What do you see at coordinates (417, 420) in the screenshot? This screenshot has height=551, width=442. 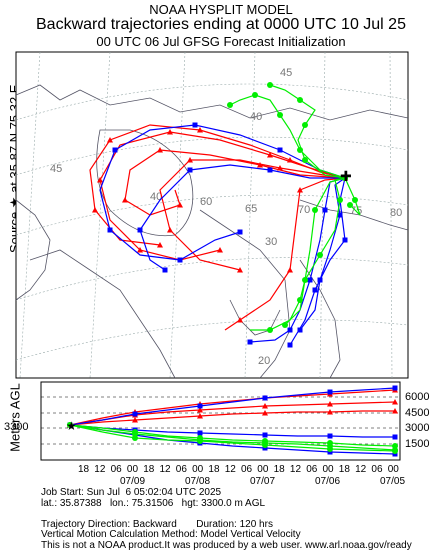 I see `vertical-right-ticks: 6000 4500 3000 1500` at bounding box center [417, 420].